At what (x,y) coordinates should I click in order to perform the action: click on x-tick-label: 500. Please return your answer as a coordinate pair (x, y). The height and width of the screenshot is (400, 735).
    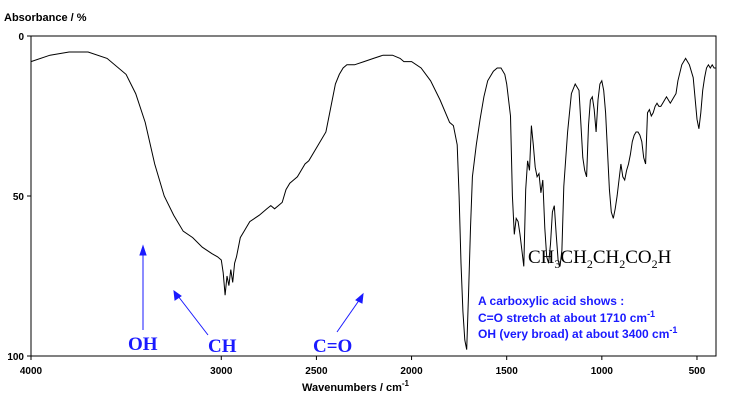
    Looking at the image, I should click on (697, 371).